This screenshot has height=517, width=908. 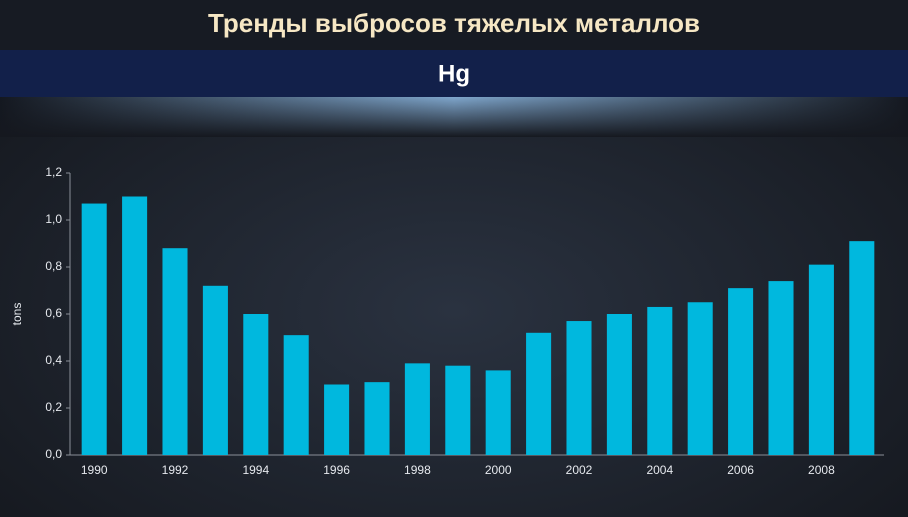 What do you see at coordinates (454, 117) in the screenshot?
I see `glow-fade` at bounding box center [454, 117].